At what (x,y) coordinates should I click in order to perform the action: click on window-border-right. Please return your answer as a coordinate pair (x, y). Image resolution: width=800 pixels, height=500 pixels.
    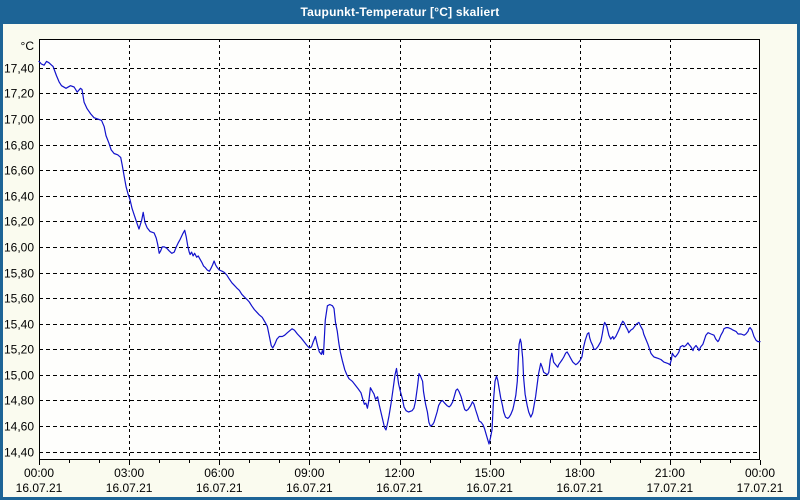
    Looking at the image, I should click on (798, 262).